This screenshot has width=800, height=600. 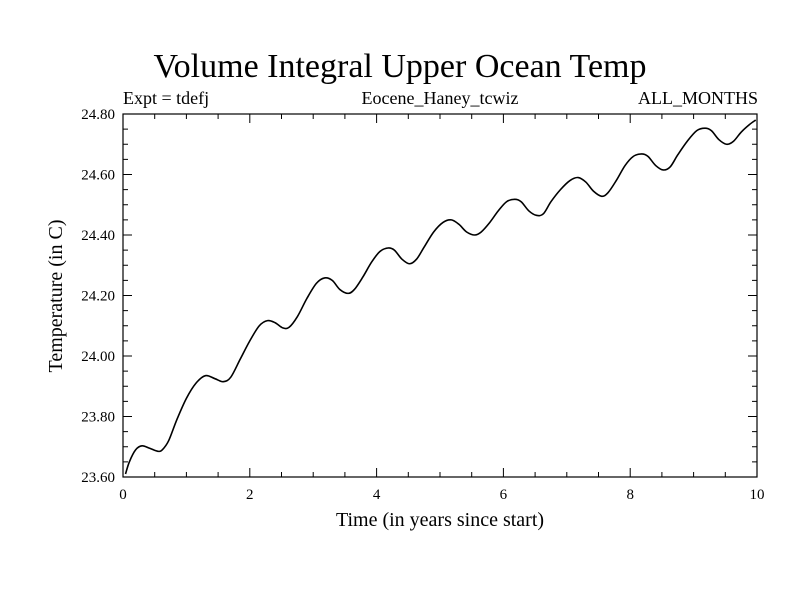 I want to click on run-name-label: Eocene_Haney_tcwiz, so click(x=440, y=98).